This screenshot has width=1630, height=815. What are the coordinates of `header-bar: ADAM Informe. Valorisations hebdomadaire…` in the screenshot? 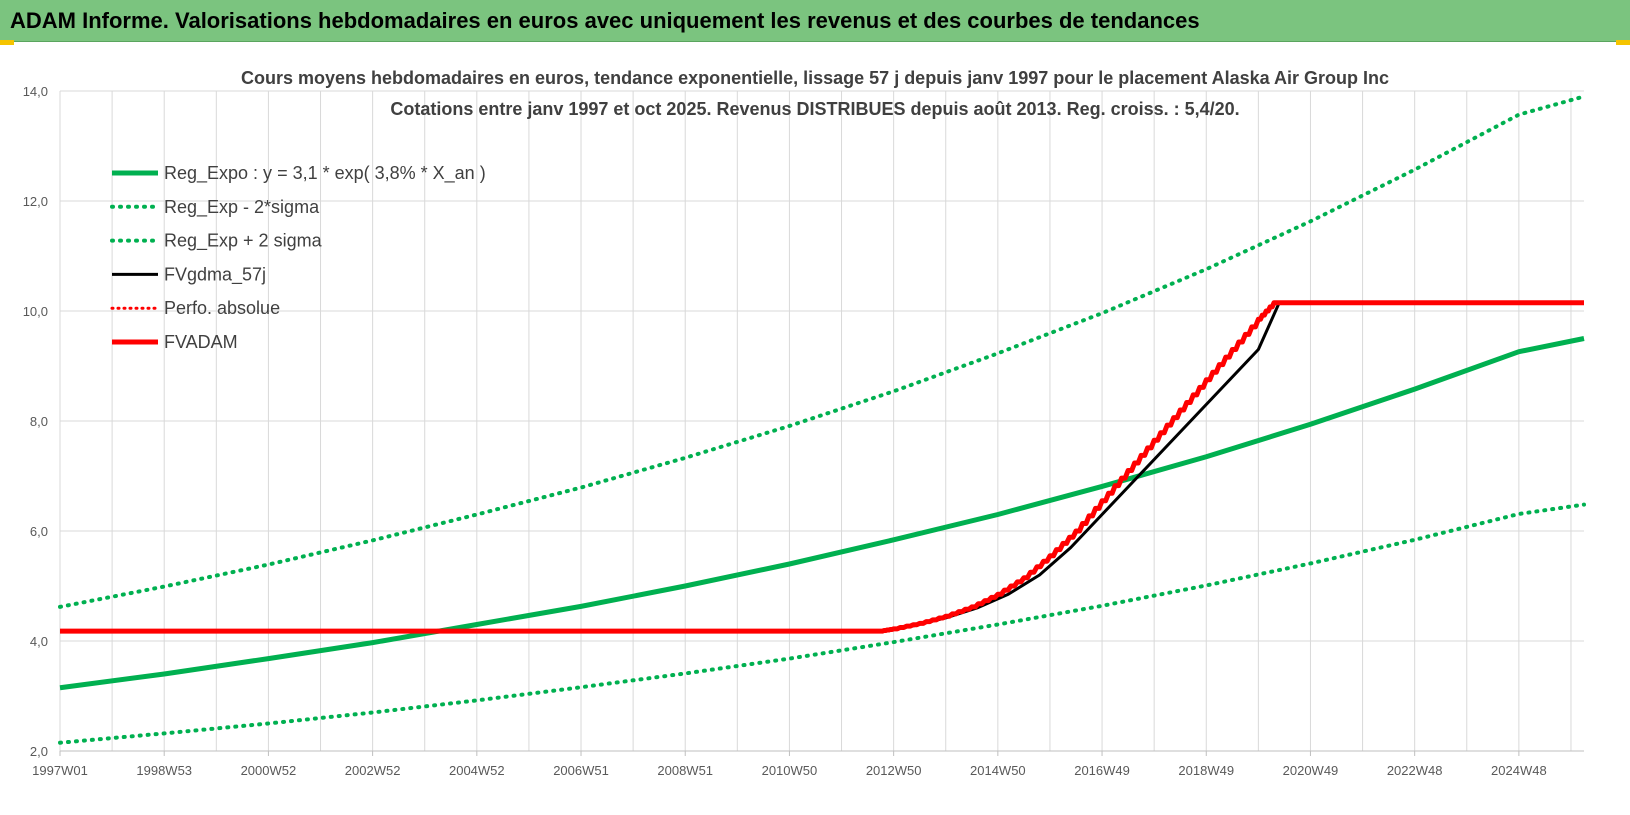 It's located at (815, 21).